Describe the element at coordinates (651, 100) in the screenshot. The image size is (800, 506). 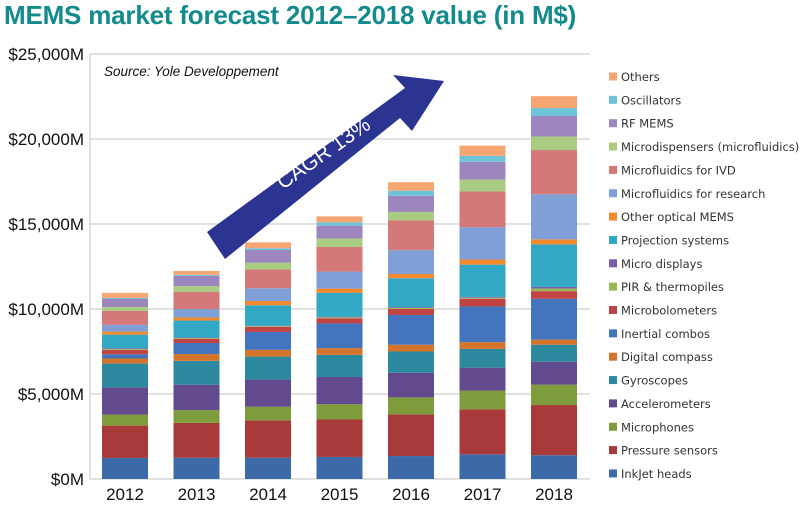
I see `legend-label: Oscillators` at that location.